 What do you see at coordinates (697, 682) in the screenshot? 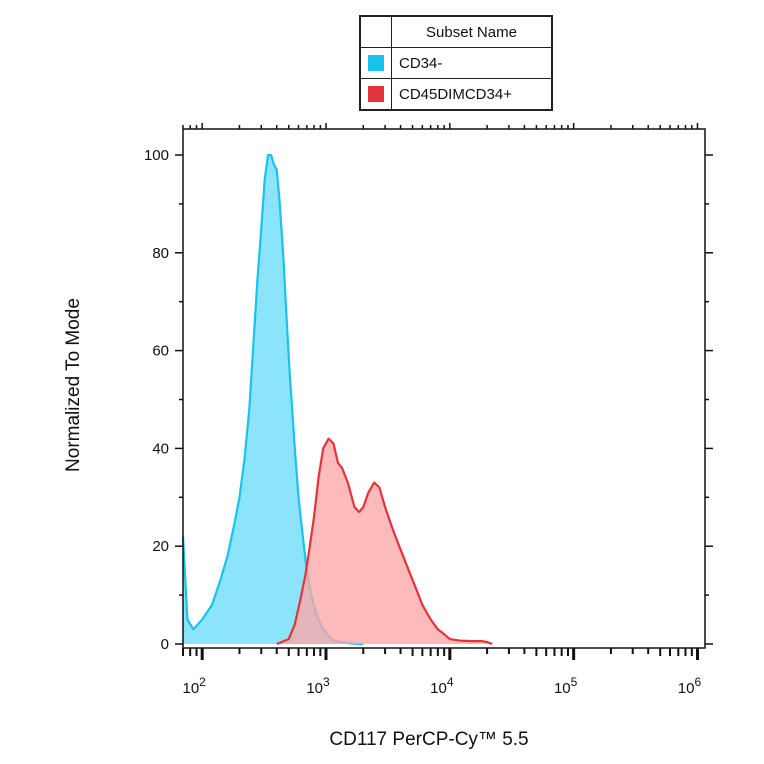
I see `x-tick-label-exponent: 6` at bounding box center [697, 682].